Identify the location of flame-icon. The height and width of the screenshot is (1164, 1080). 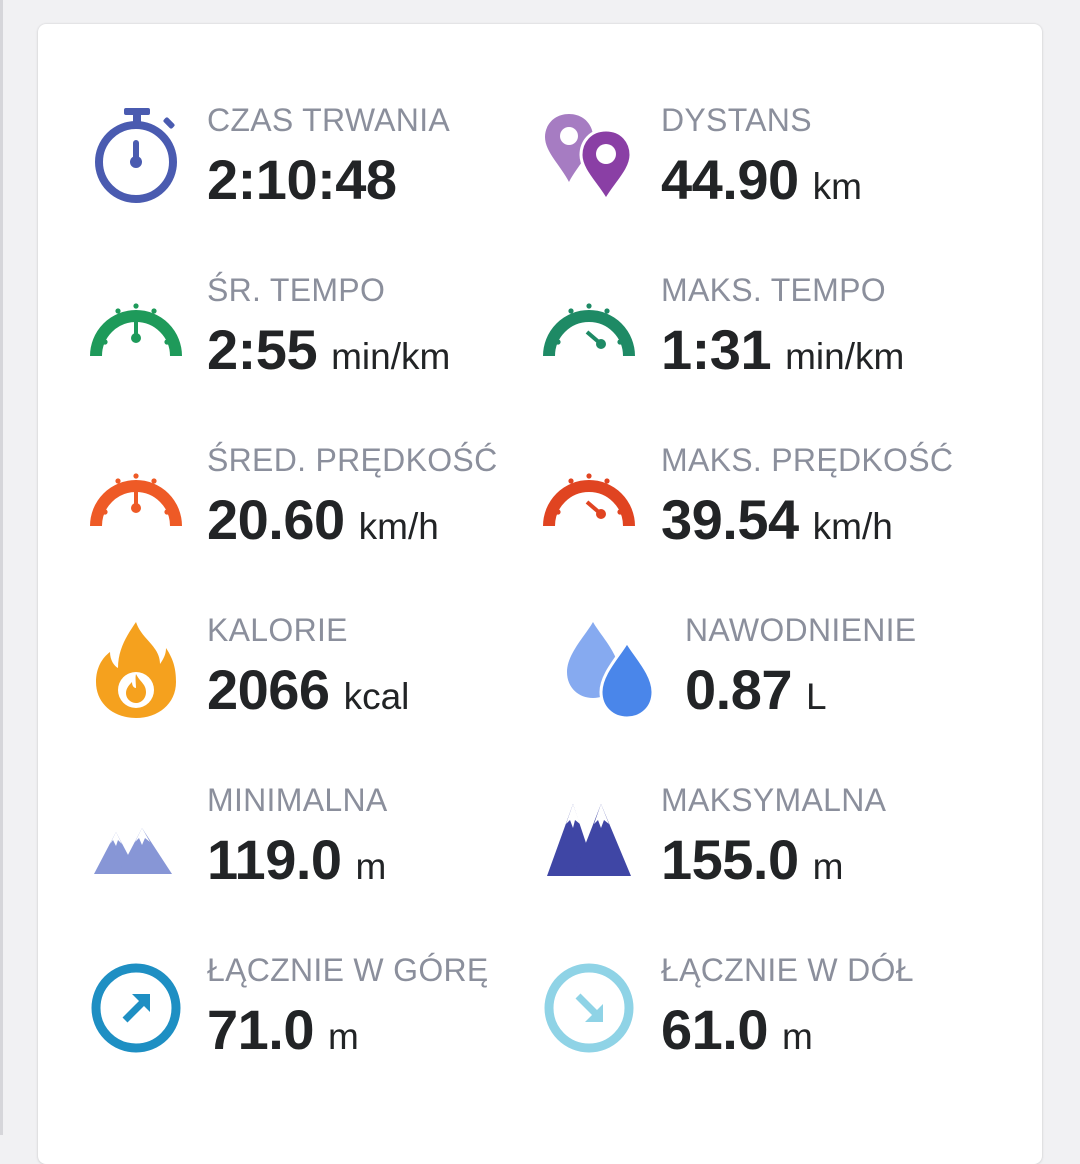
(138, 667).